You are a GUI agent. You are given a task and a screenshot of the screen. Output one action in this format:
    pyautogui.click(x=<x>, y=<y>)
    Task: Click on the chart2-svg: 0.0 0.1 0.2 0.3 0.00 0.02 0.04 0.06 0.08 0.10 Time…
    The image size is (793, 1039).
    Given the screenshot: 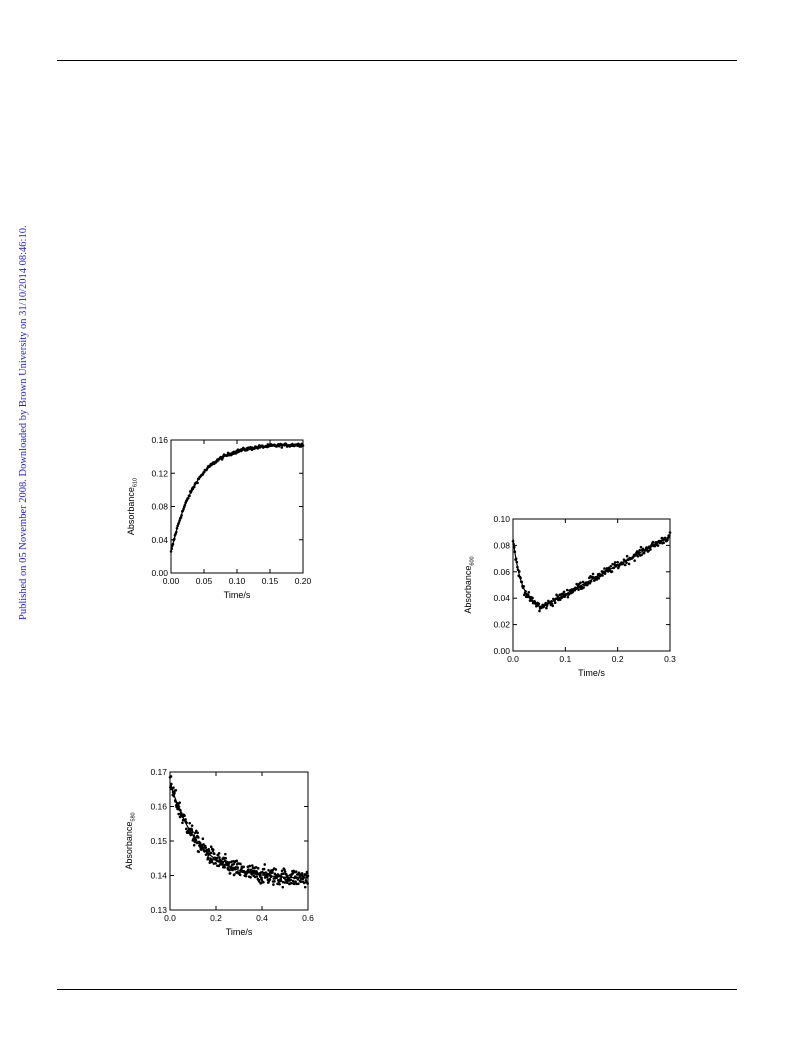 What is the action you would take?
    pyautogui.click(x=569, y=596)
    